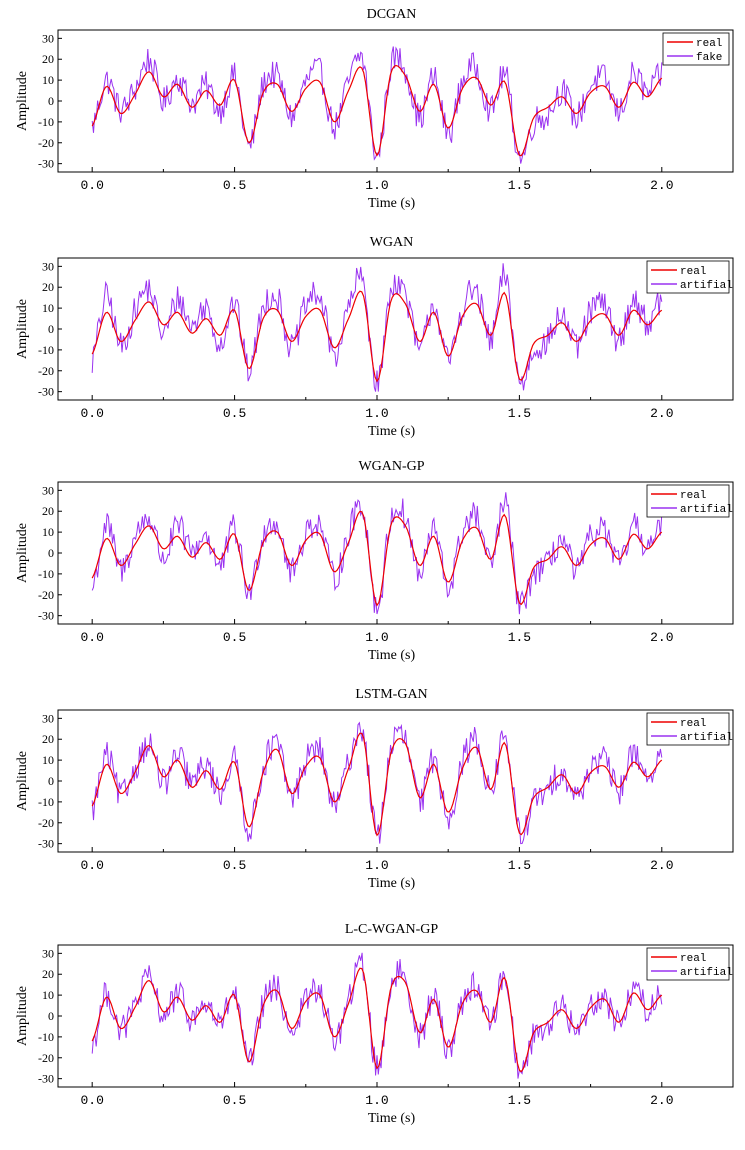 The height and width of the screenshot is (1150, 745). I want to click on legend-label-fake: fake, so click(709, 58).